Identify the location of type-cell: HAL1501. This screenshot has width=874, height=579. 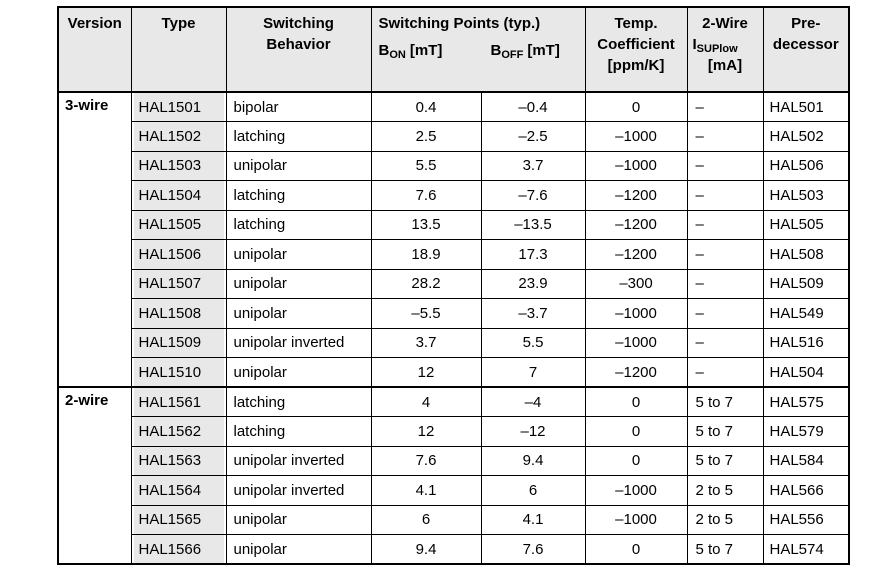
(178, 106).